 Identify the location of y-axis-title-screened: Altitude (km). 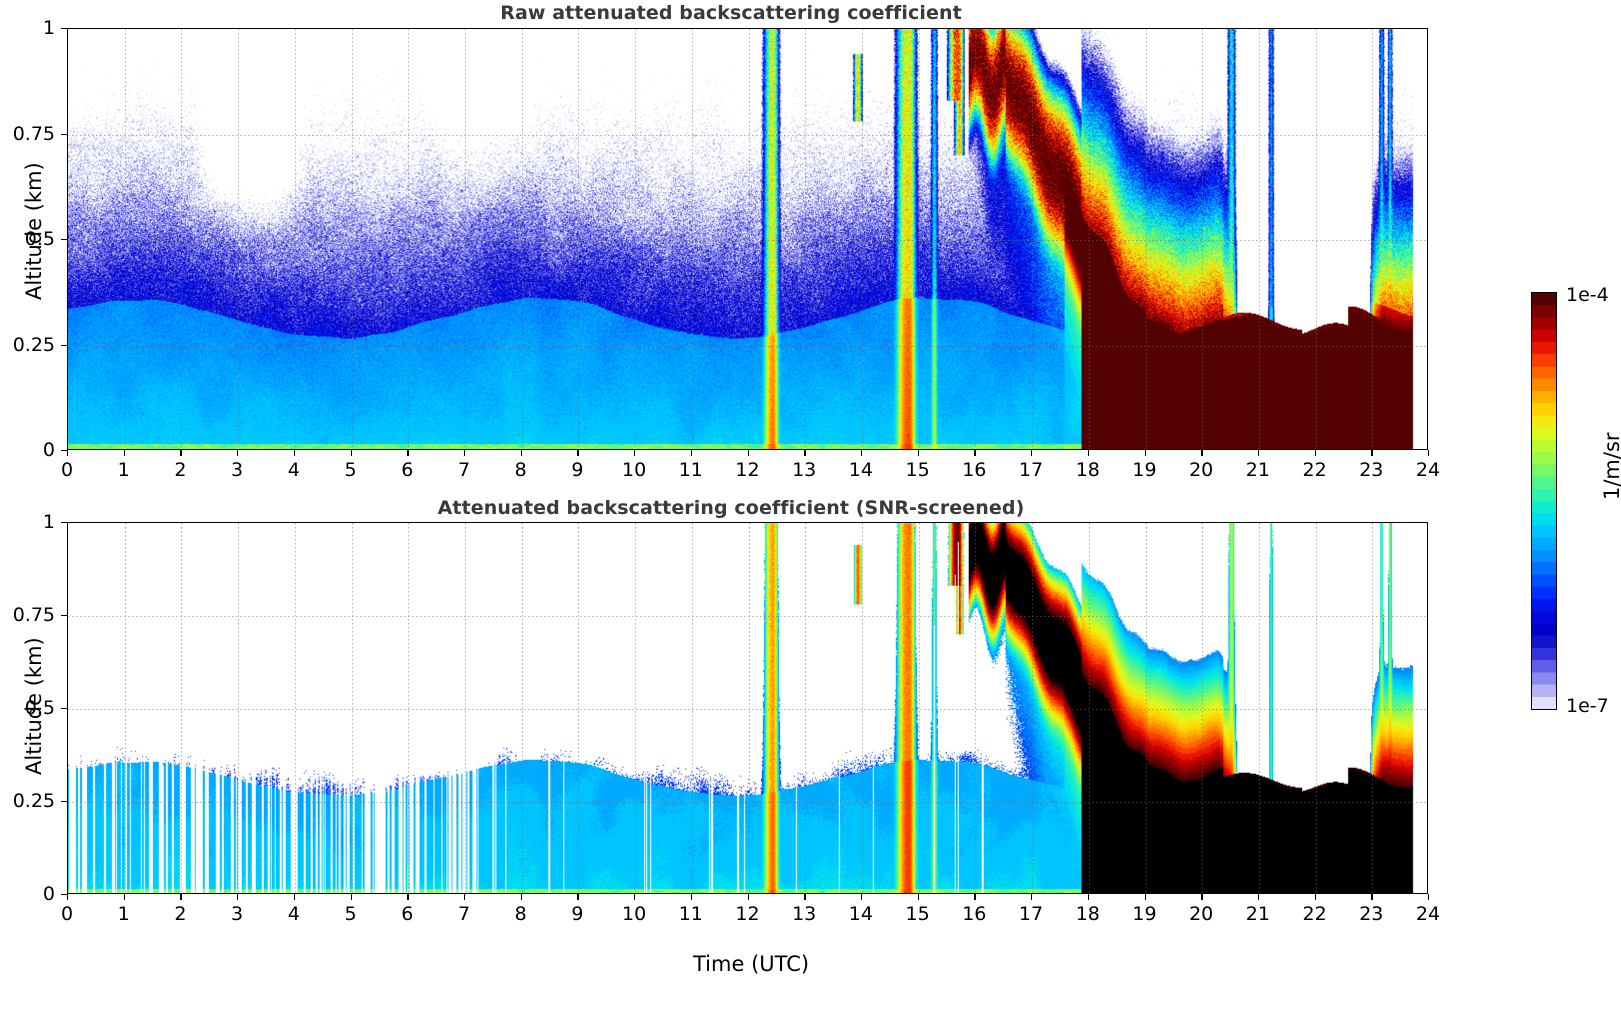
(34, 706).